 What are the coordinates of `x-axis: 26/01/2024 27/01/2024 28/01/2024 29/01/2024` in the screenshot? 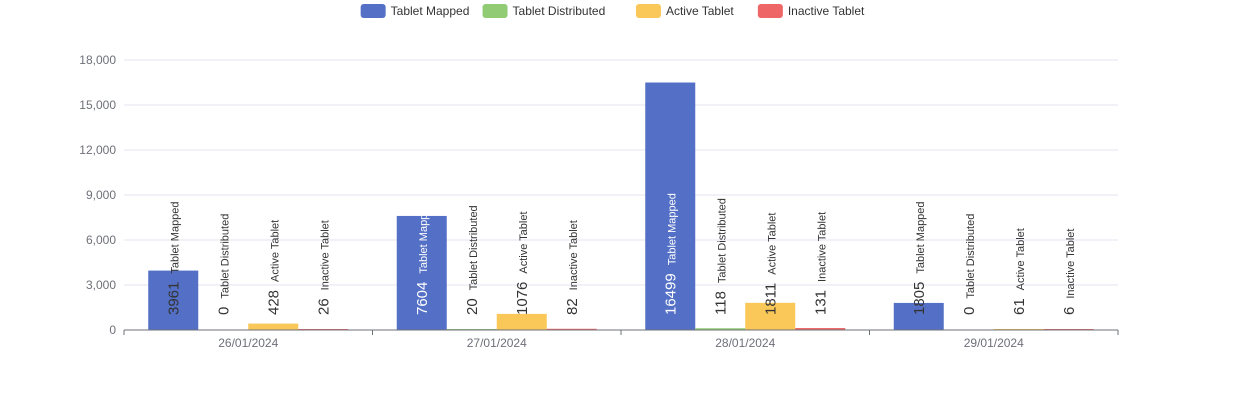 It's located at (621, 339).